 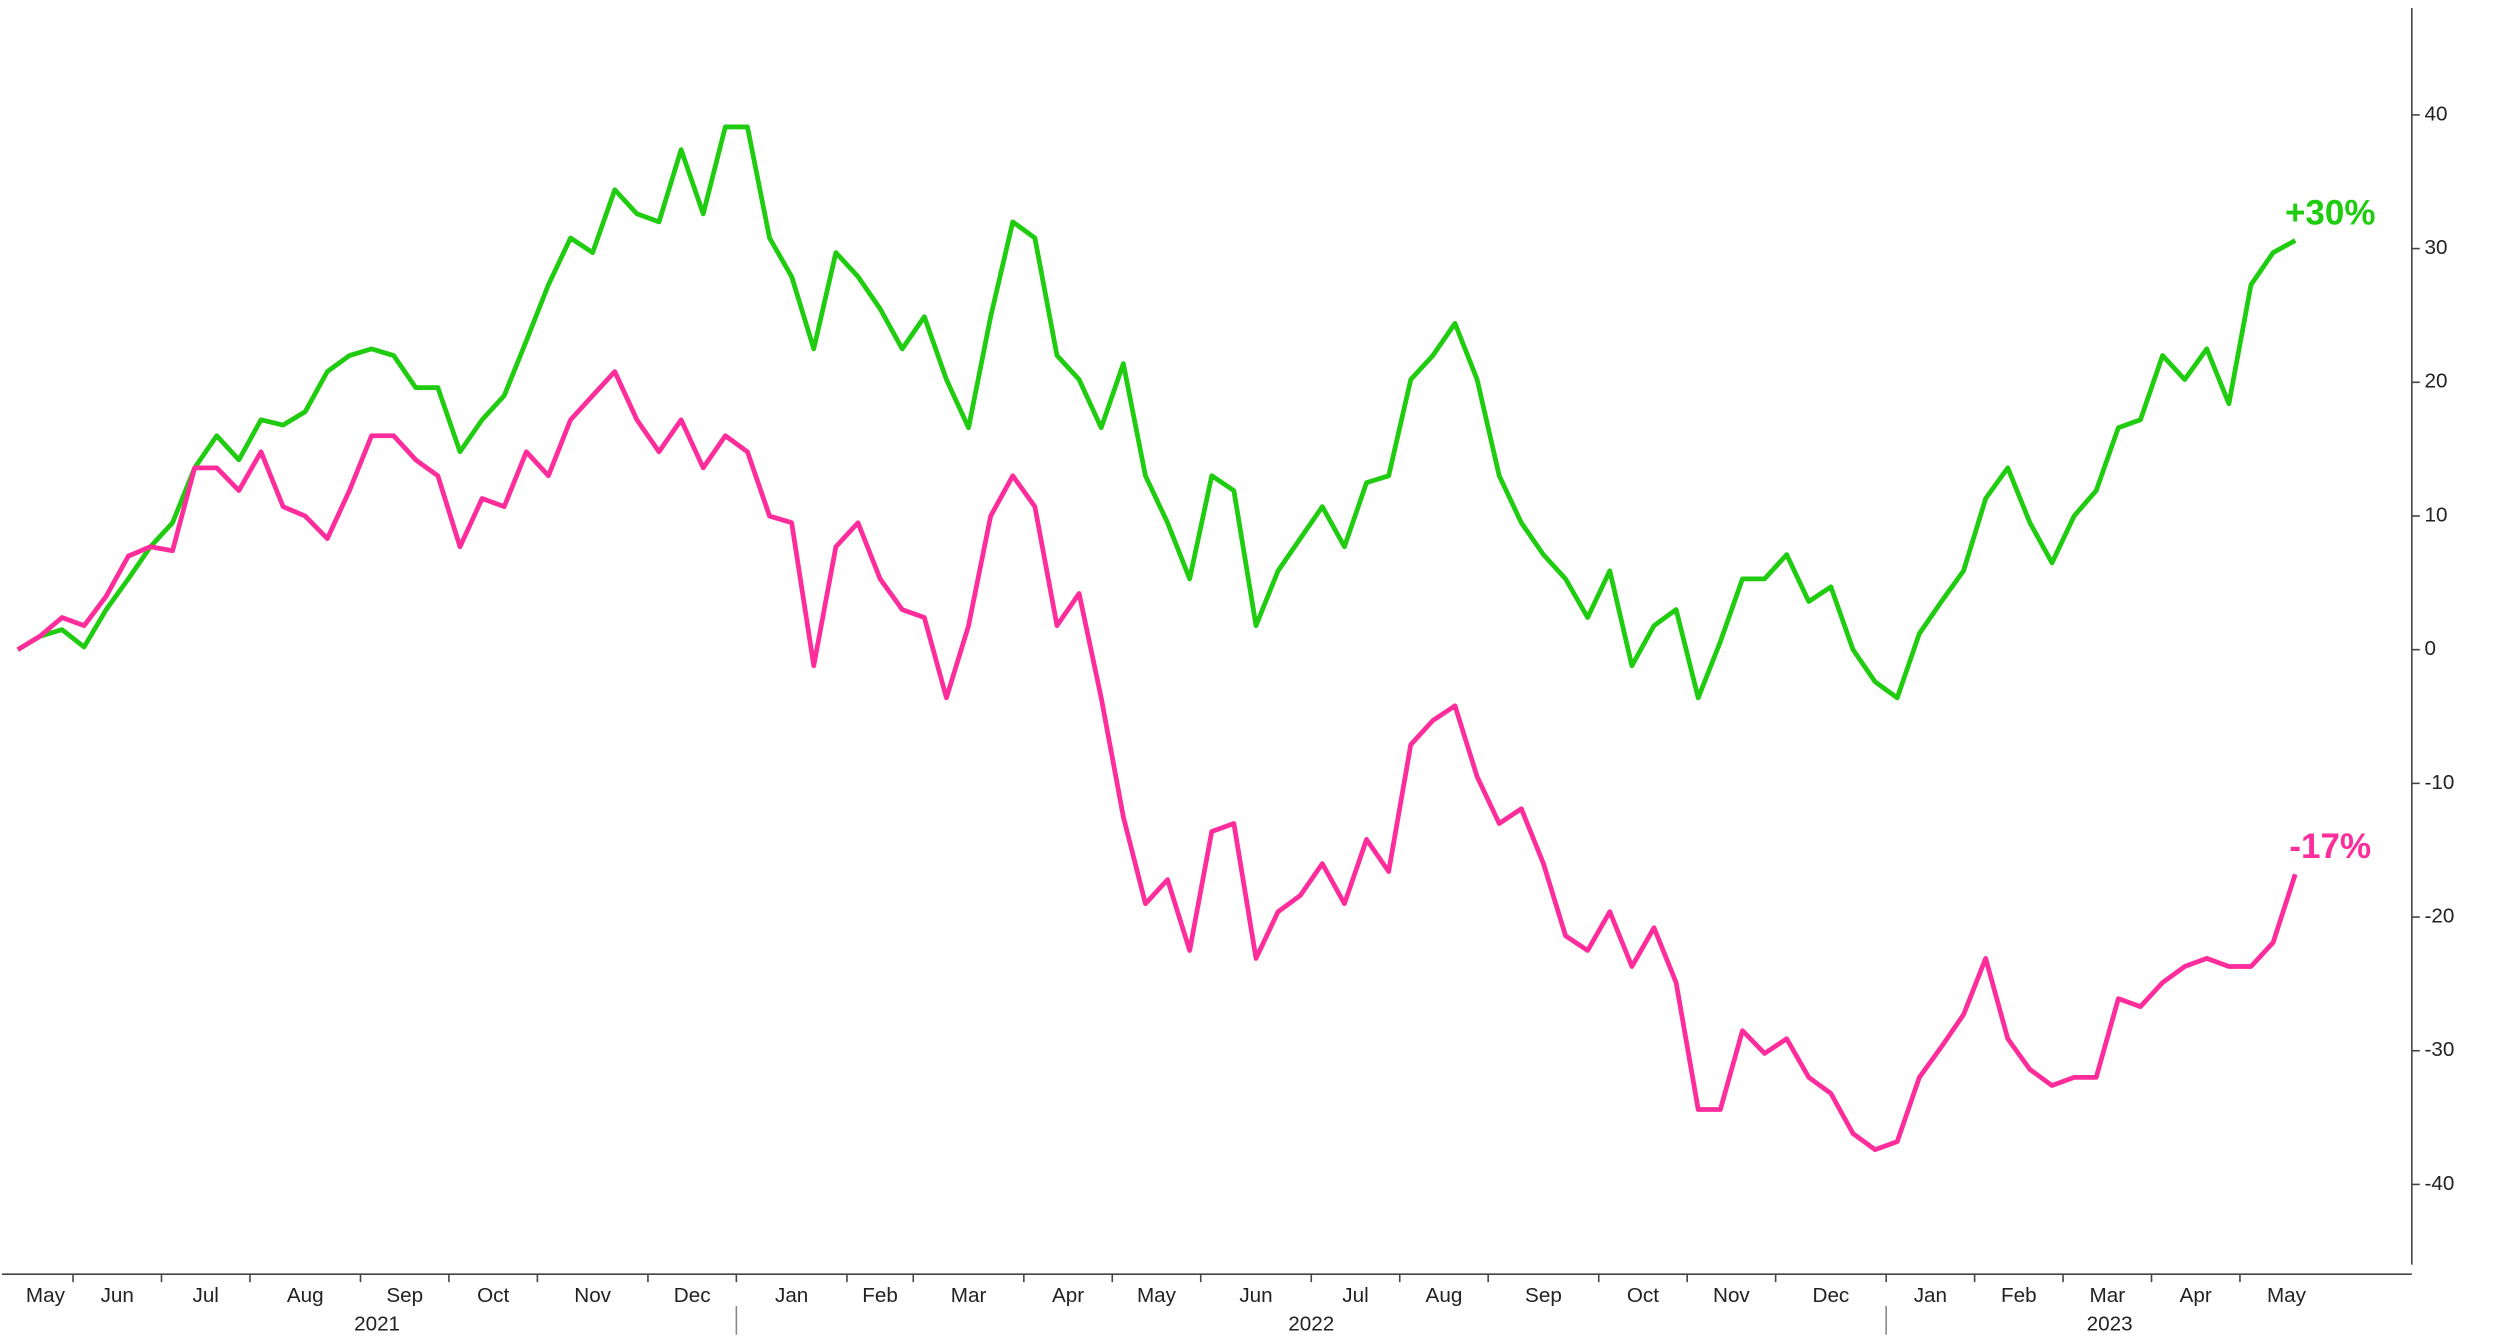 What do you see at coordinates (2330, 212) in the screenshot?
I see `end-label: +30%` at bounding box center [2330, 212].